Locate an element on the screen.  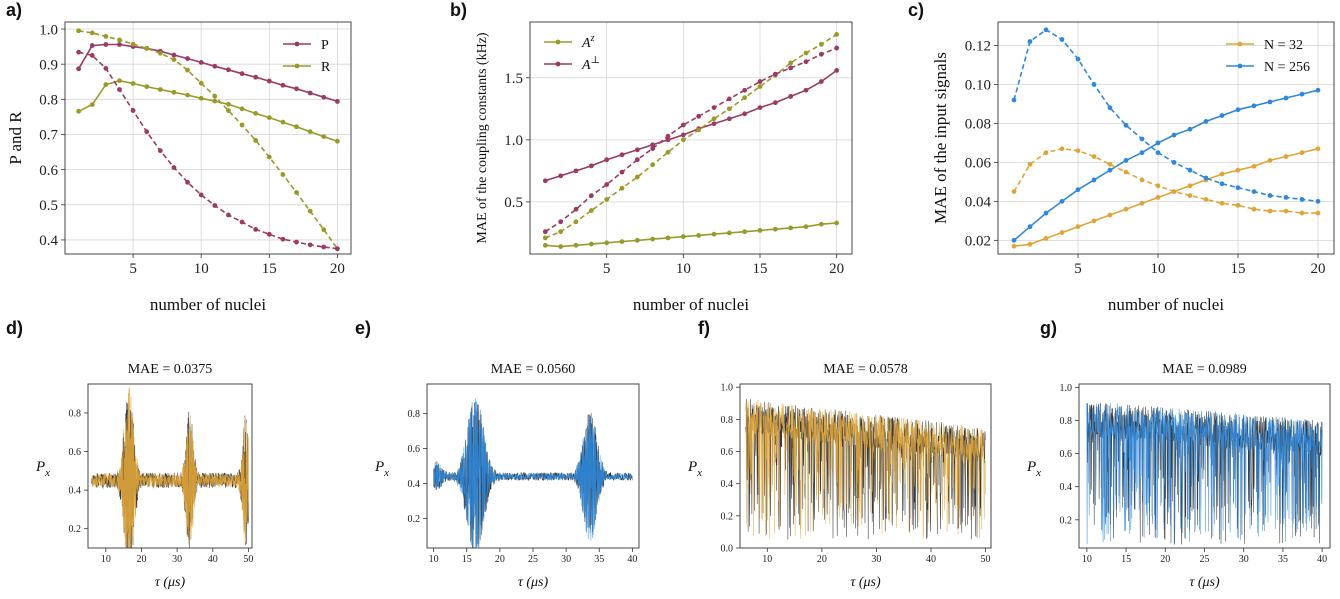
x-axis-label: τ (μs) is located at coordinates (1204, 582).